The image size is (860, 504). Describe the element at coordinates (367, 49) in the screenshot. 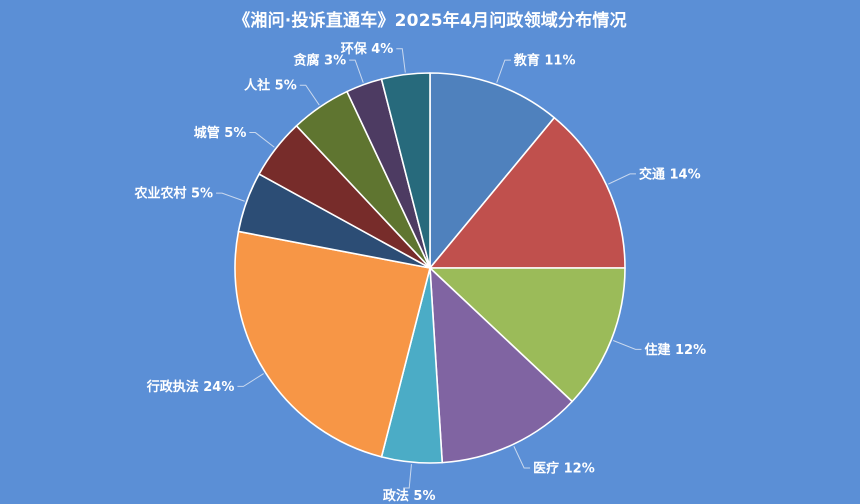

I see `slice-label-11: 环保 4%` at that location.